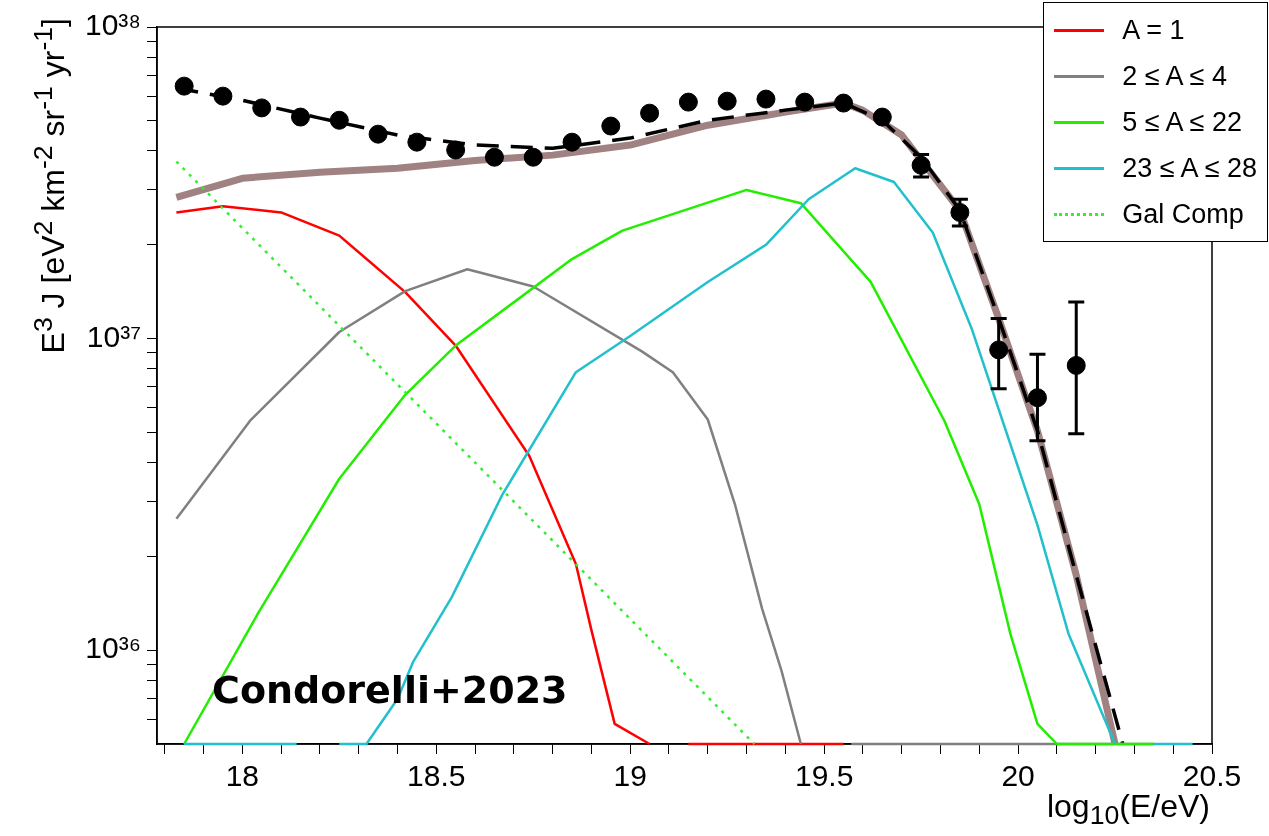 This screenshot has height=836, width=1269. Describe the element at coordinates (436, 776) in the screenshot. I see `x-tick-label: 18.5` at that location.